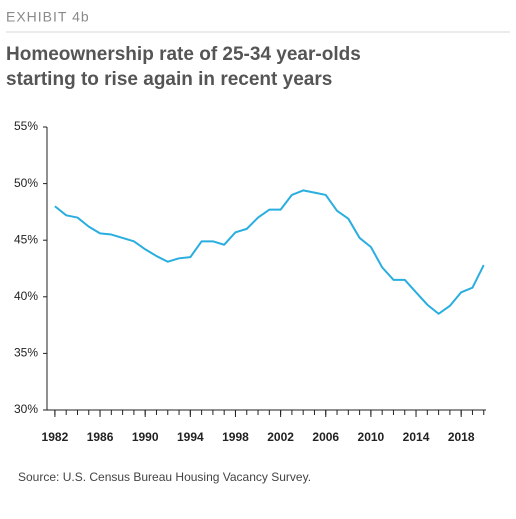  Describe the element at coordinates (145, 437) in the screenshot. I see `x-tick-label: 1990` at that location.